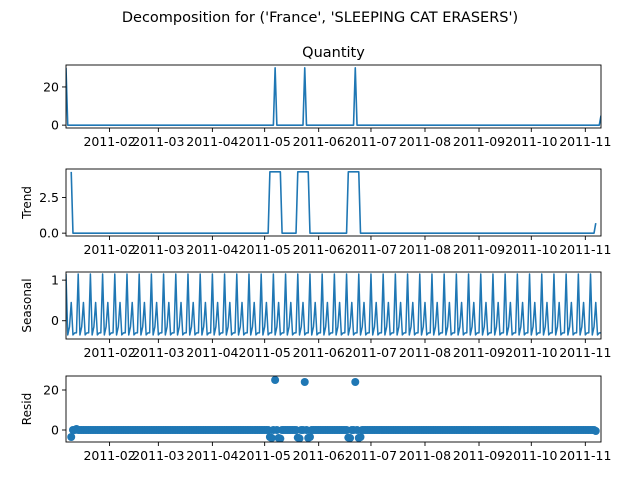 Image resolution: width=640 pixels, height=480 pixels. Describe the element at coordinates (333, 53) in the screenshot. I see `subplot-title: Quantity` at that location.